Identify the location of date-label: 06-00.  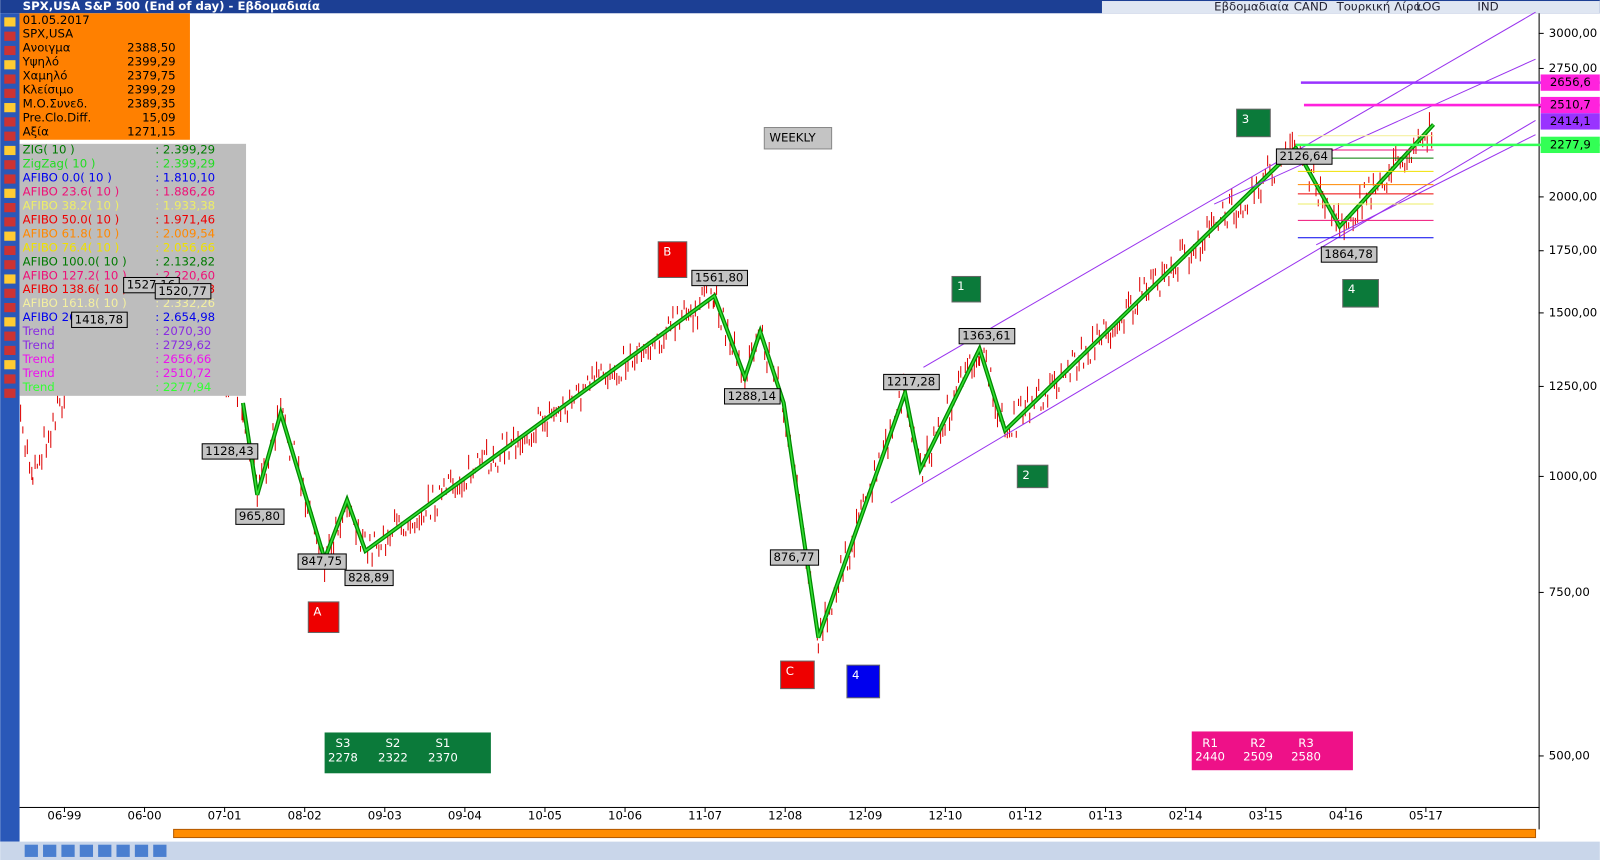
(145, 816).